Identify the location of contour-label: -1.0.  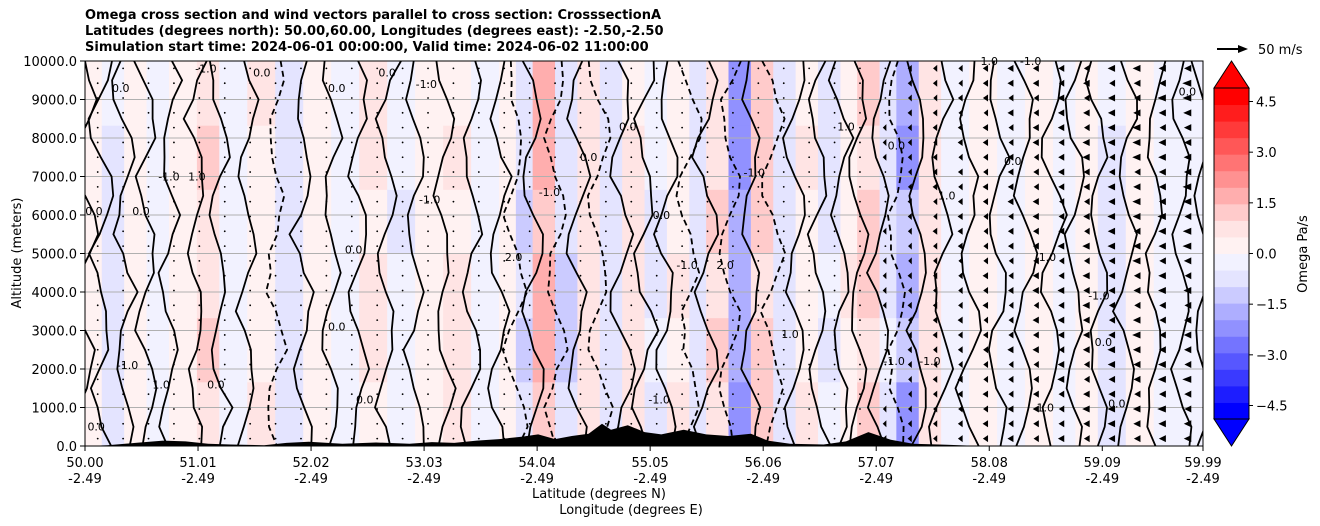
(426, 84).